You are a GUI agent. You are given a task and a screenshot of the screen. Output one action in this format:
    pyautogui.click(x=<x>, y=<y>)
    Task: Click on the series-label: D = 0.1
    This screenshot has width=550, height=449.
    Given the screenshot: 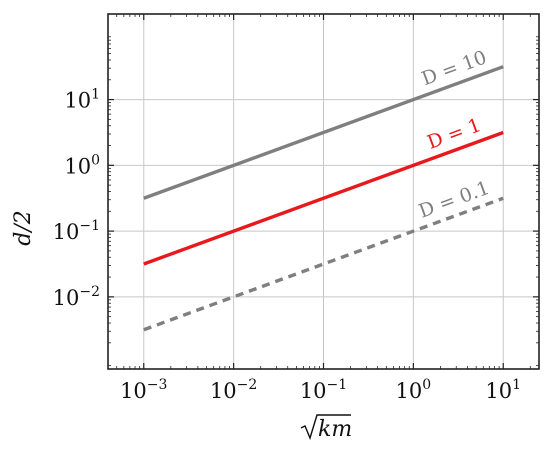 What is the action you would take?
    pyautogui.click(x=454, y=200)
    